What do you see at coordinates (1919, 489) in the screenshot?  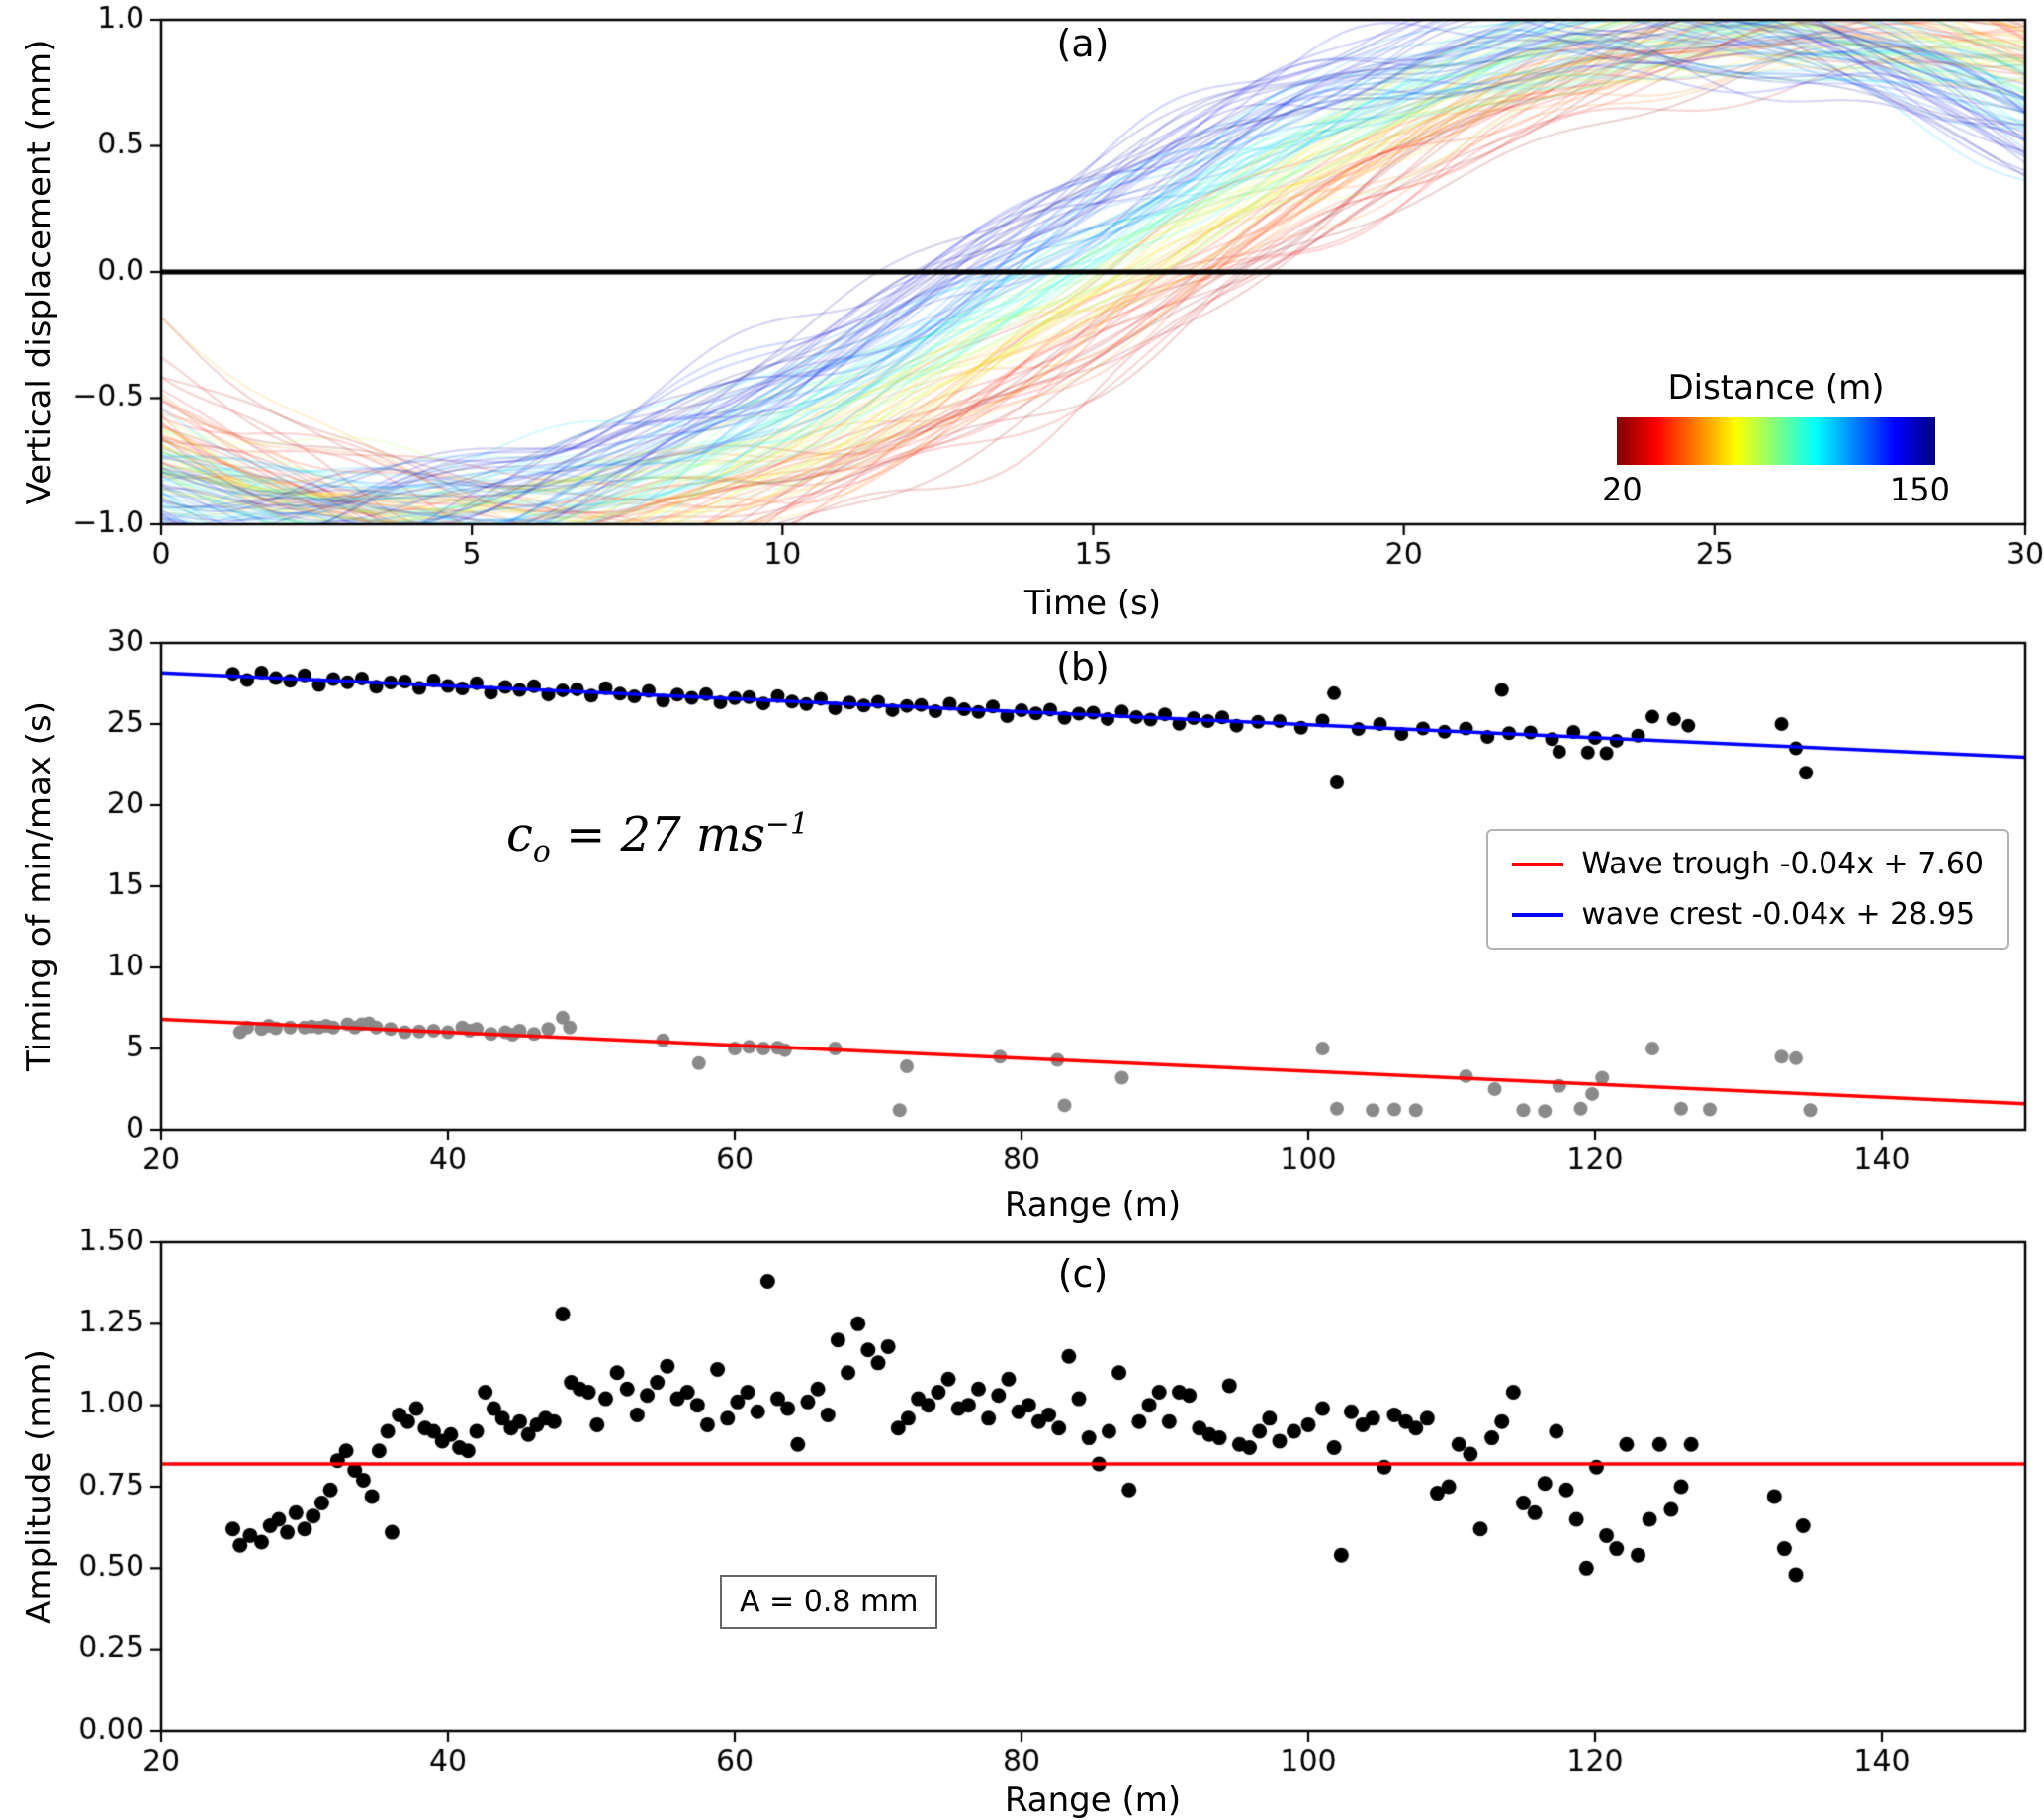 I see `colorbar-max-label: 150` at bounding box center [1919, 489].